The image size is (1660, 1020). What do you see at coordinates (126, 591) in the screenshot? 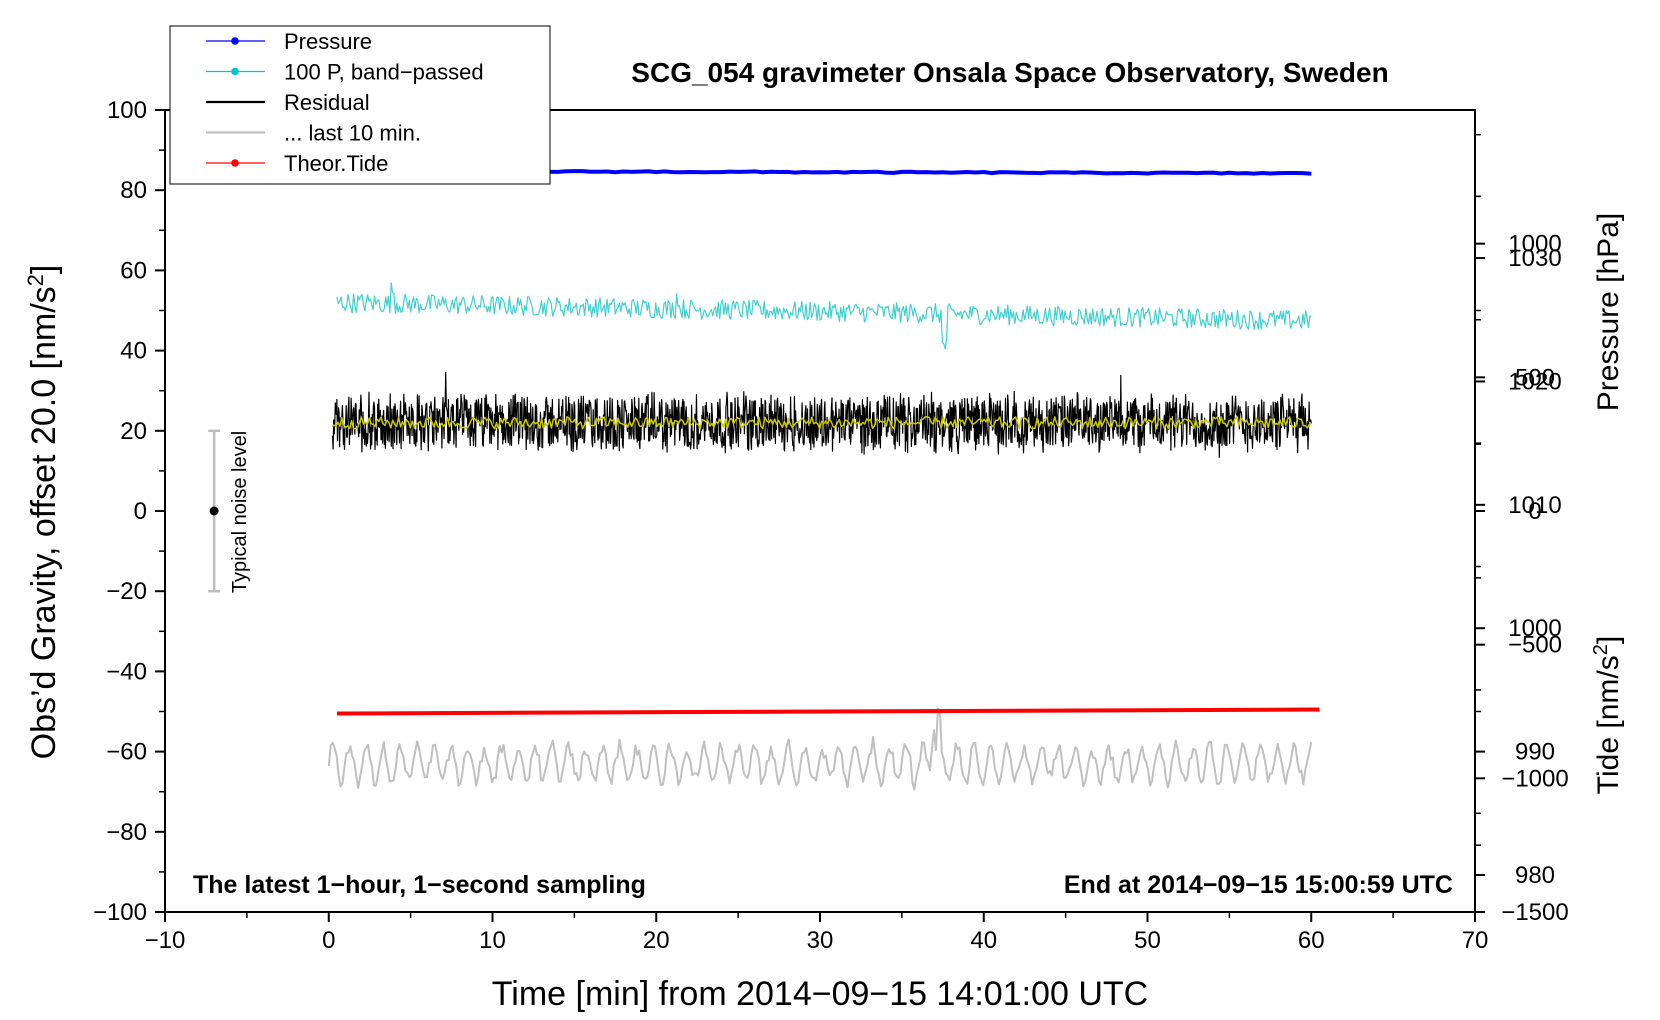
I see `y-tick-label: −20` at bounding box center [126, 591].